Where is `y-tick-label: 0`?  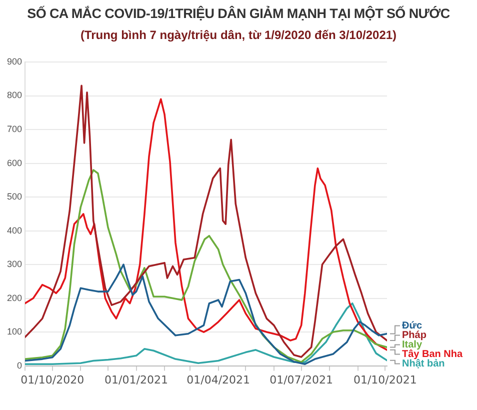 y-tick-label: 0 is located at coordinates (19, 365).